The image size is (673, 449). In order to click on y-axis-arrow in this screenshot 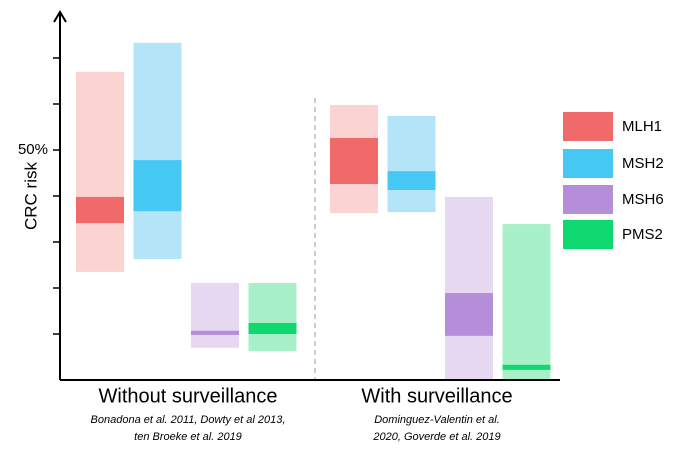, I will do `click(60, 16)`.